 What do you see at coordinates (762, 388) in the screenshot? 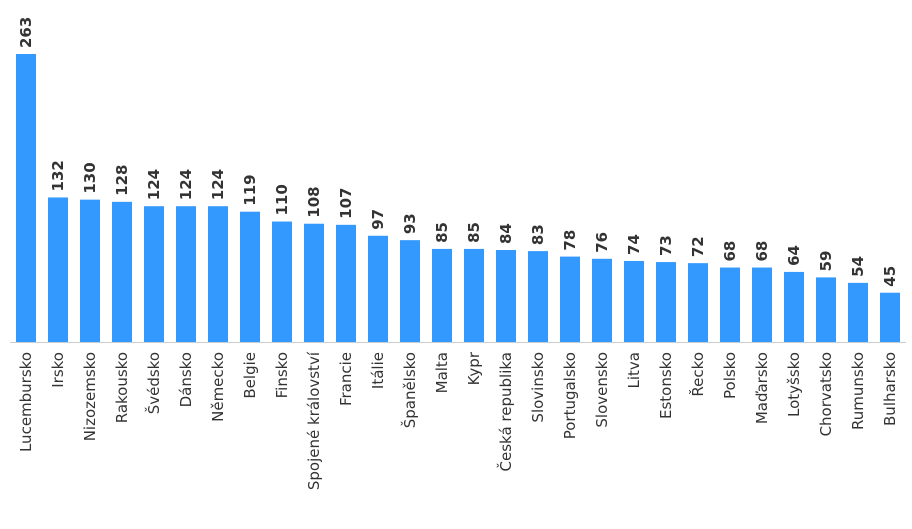
I see `x-tick-label: Maďarsko` at bounding box center [762, 388].